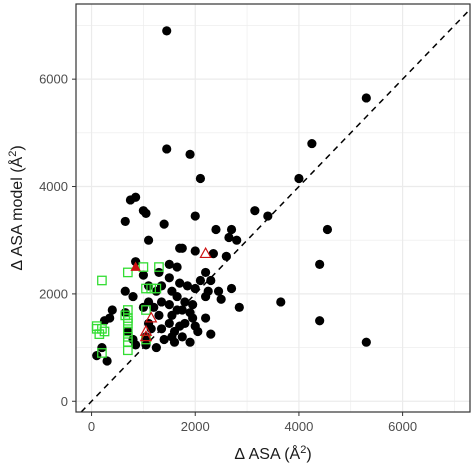 The height and width of the screenshot is (469, 474). I want to click on data-point-triangle-filled, so click(135, 266).